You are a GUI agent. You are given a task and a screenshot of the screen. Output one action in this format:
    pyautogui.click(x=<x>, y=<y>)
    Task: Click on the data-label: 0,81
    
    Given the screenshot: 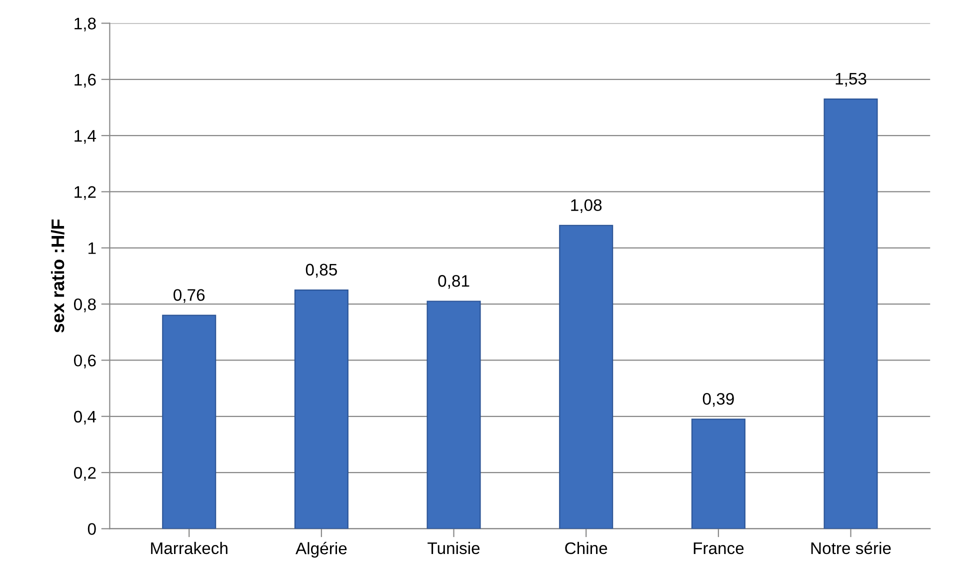 What is the action you would take?
    pyautogui.click(x=454, y=282)
    